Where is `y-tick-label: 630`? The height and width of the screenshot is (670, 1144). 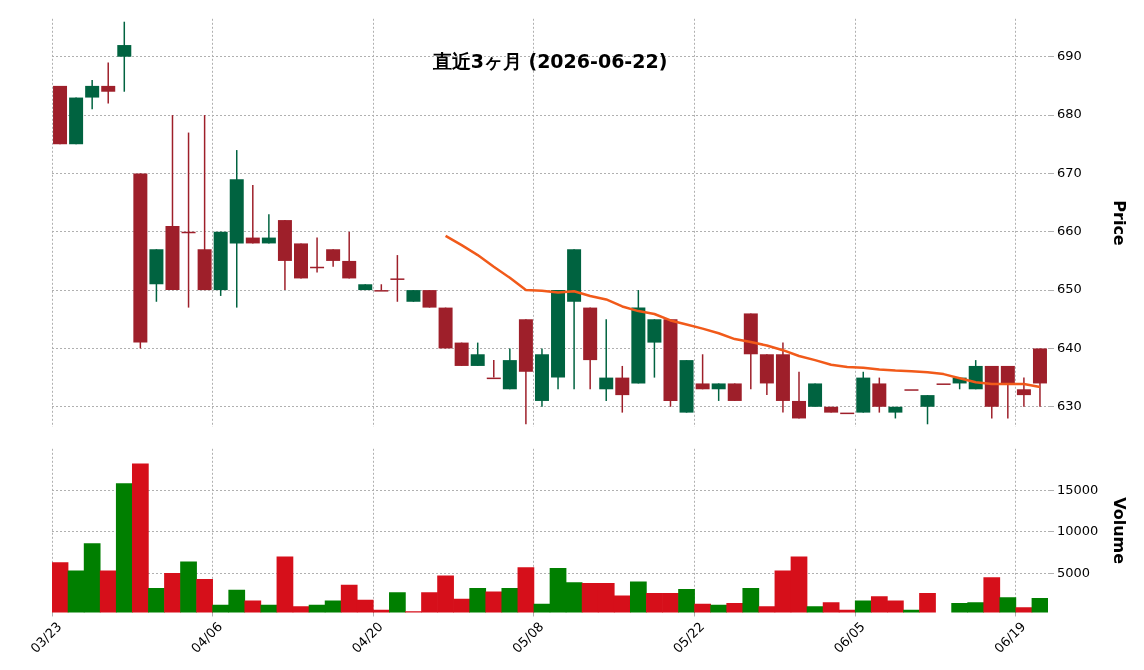
y-tick-label: 630 is located at coordinates (1069, 406).